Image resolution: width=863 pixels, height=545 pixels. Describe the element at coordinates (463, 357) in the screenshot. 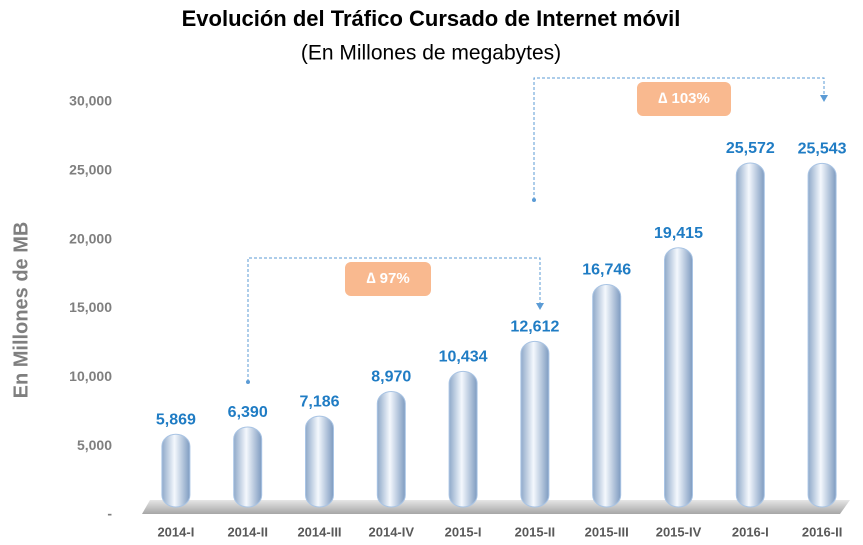

I see `value-label: 10,434` at that location.